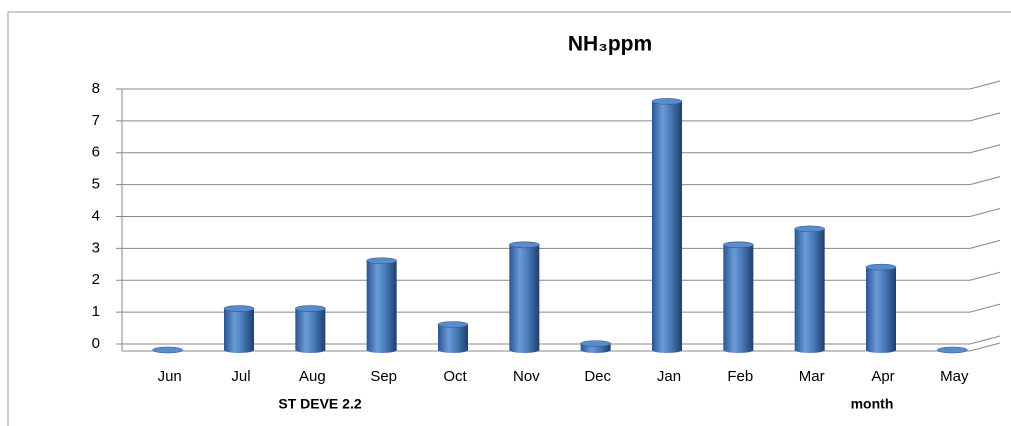 The height and width of the screenshot is (426, 1011). What do you see at coordinates (96, 120) in the screenshot?
I see `y-tick-label: 7` at bounding box center [96, 120].